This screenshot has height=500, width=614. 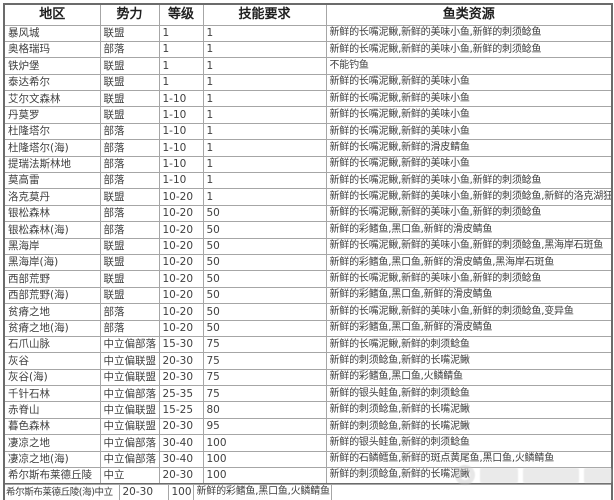 I want to click on cell-region: 黑海岸, so click(x=52, y=246).